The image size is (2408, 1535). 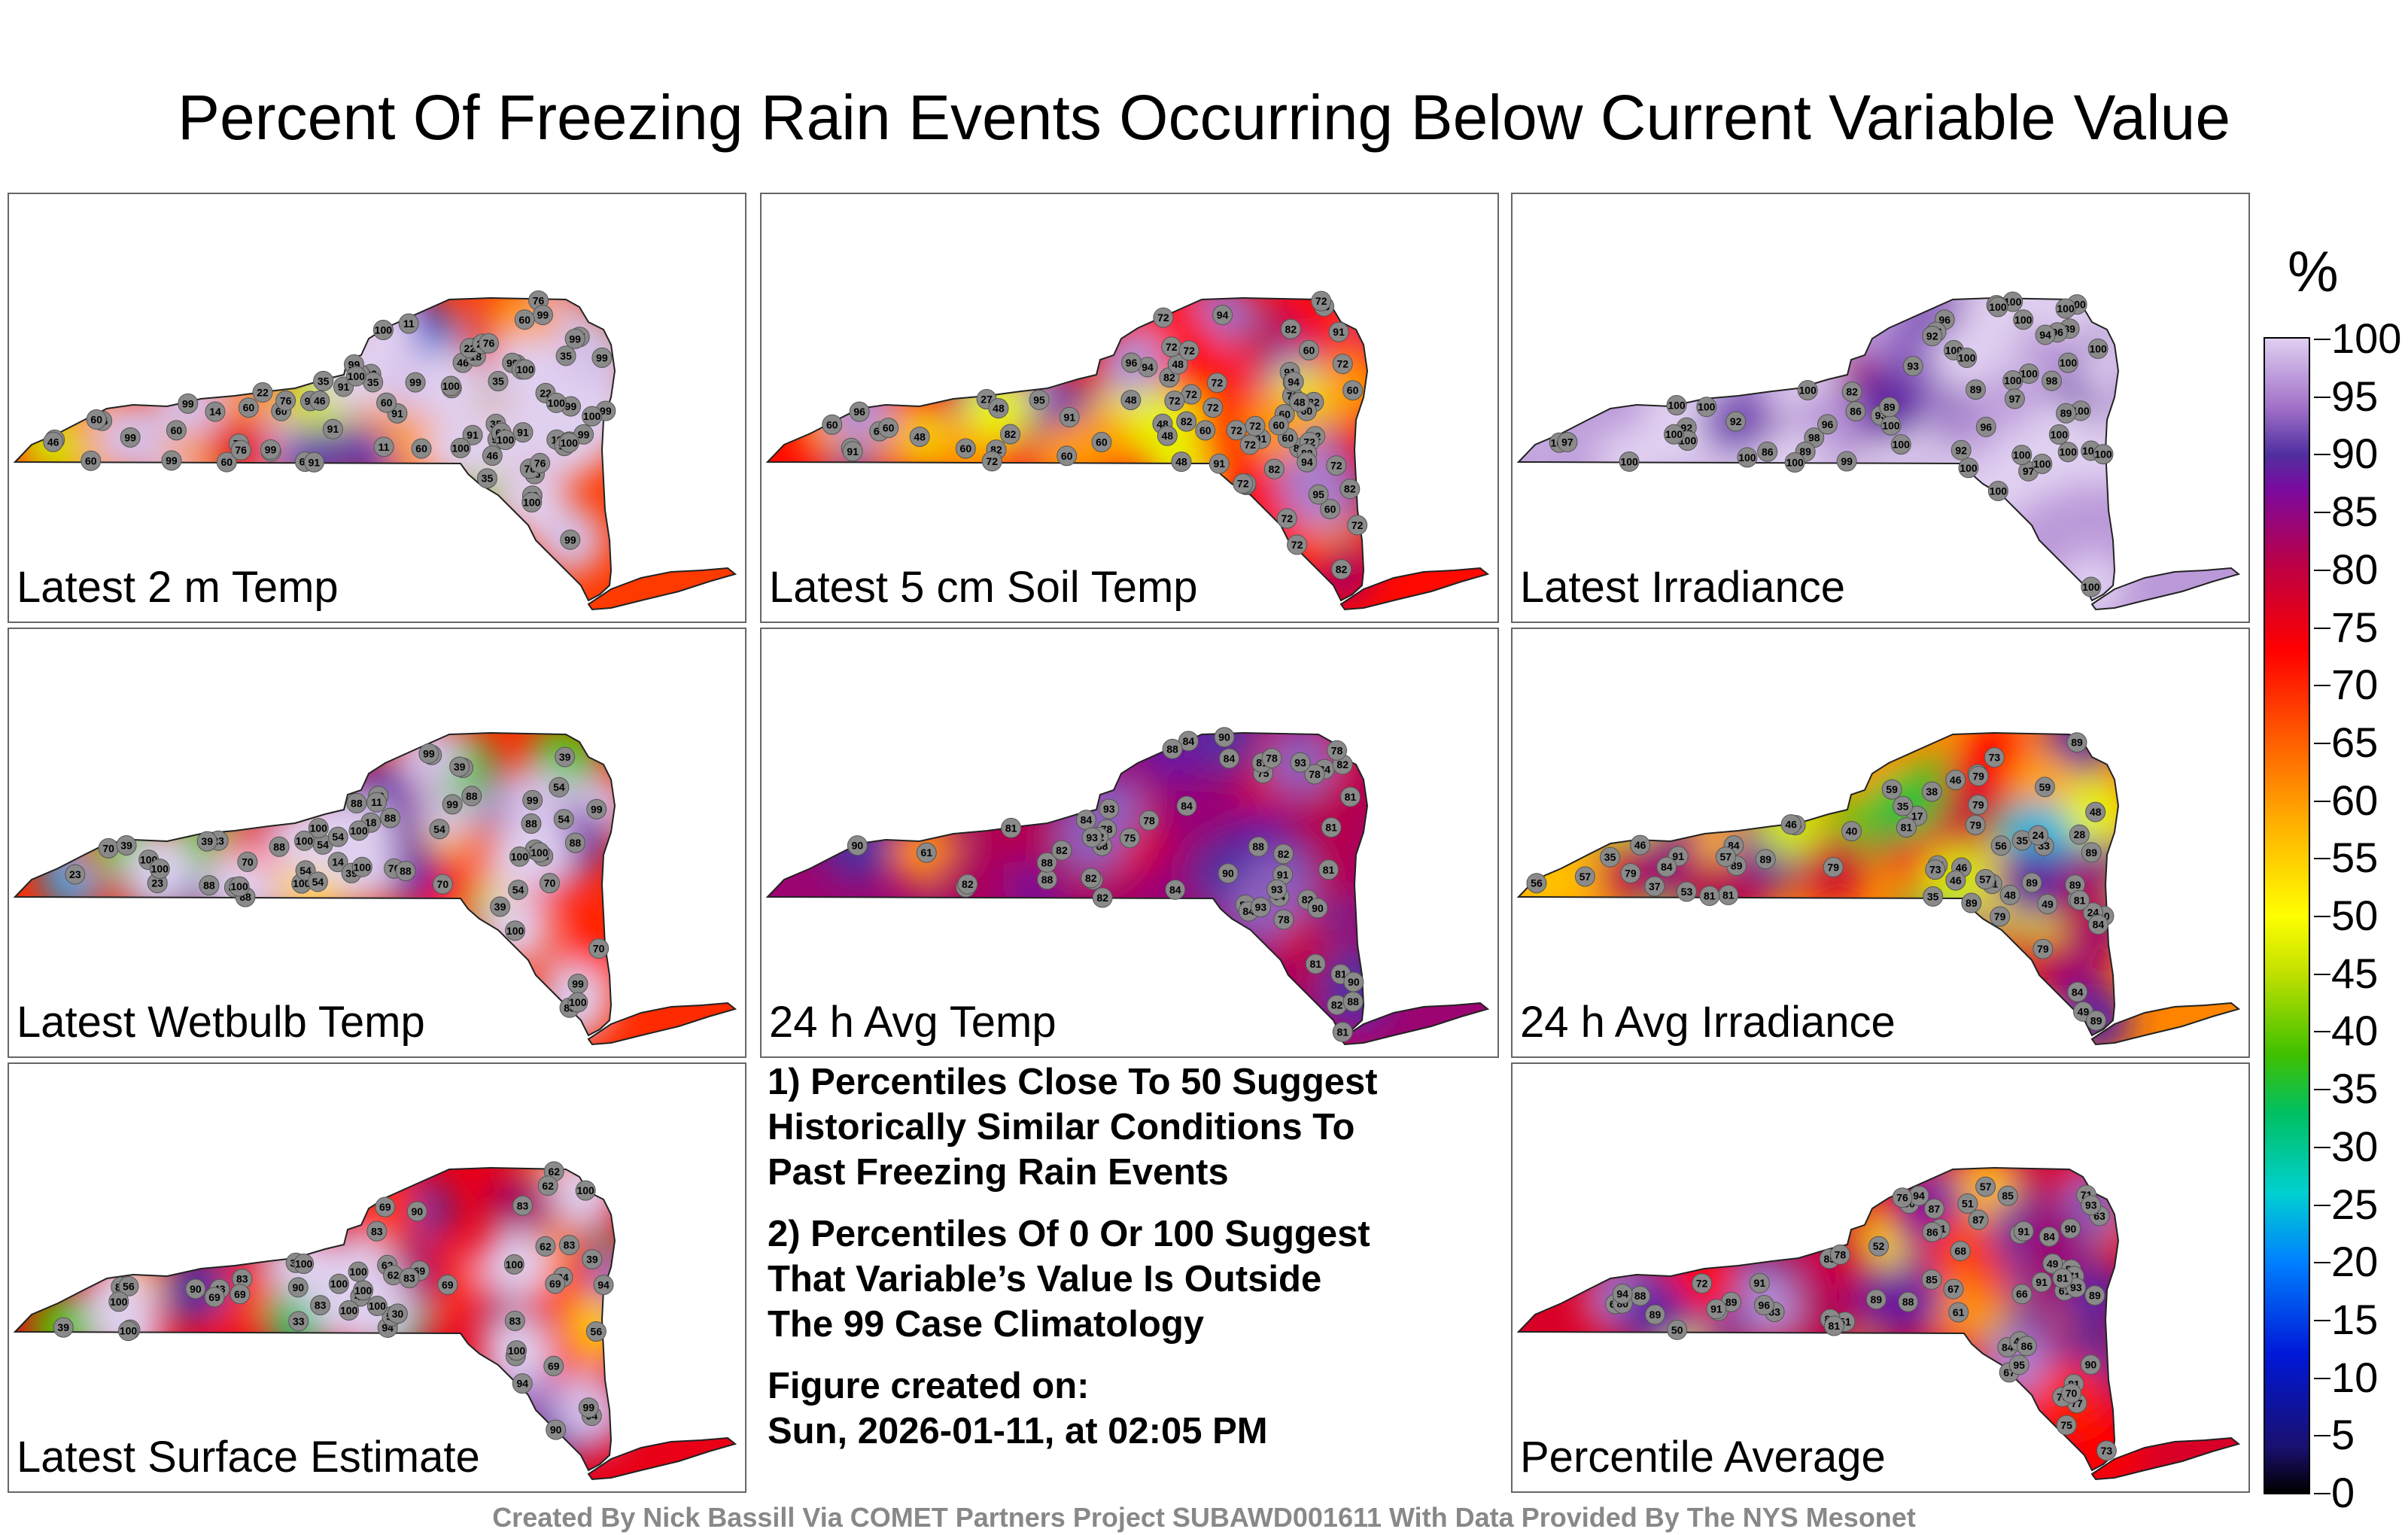 I want to click on station-value: 70, so click(x=599, y=949).